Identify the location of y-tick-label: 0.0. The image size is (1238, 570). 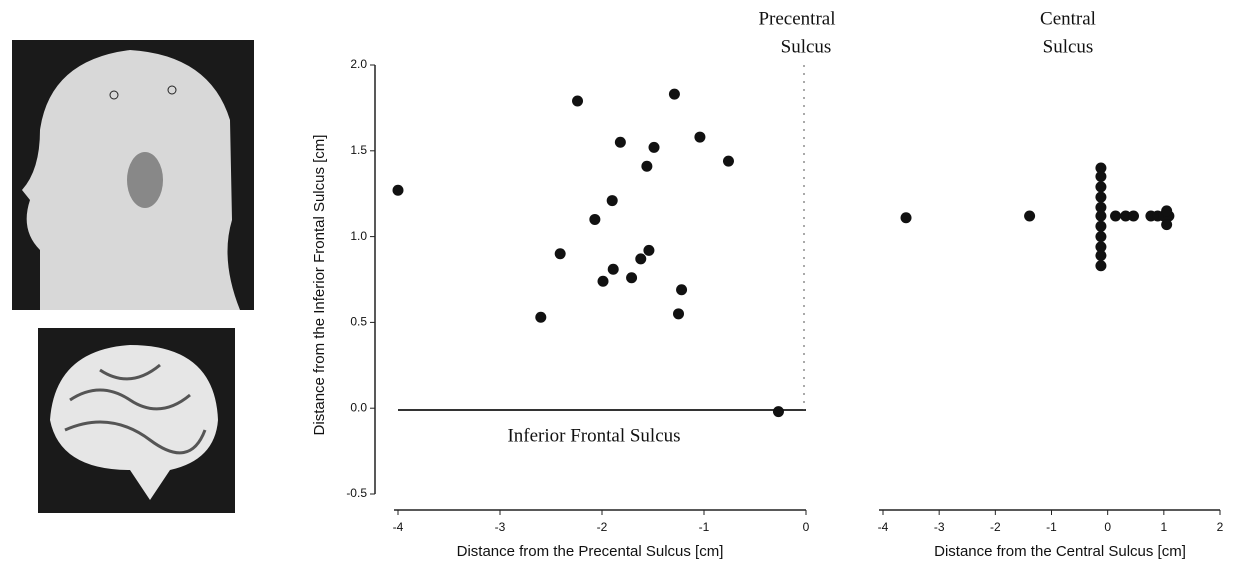
(358, 407).